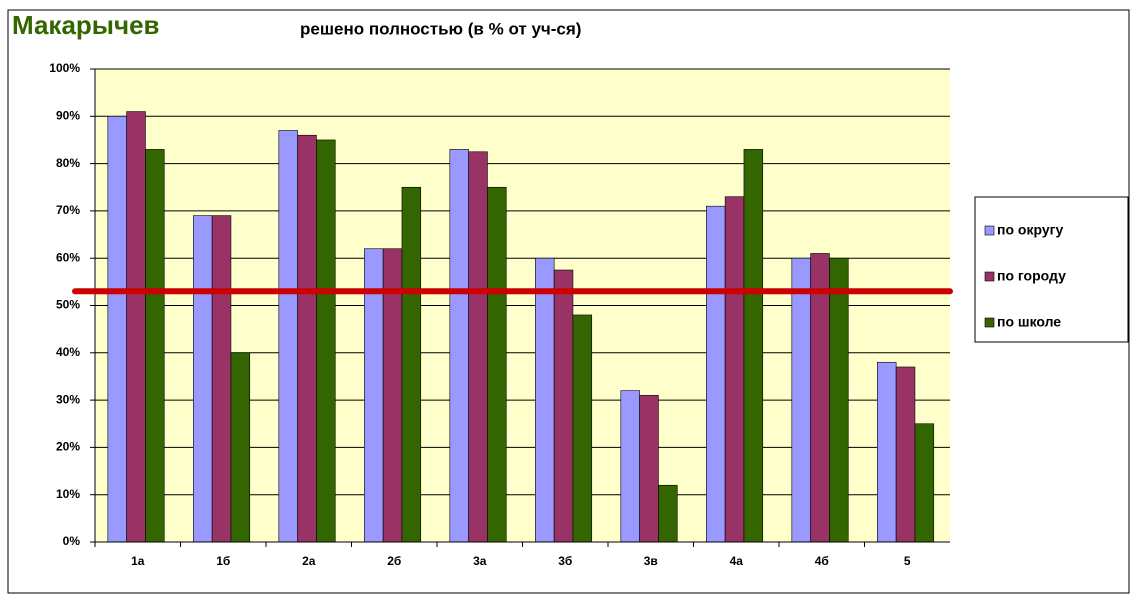 The width and height of the screenshot is (1130, 594). I want to click on x-tick-label: 5, so click(907, 561).